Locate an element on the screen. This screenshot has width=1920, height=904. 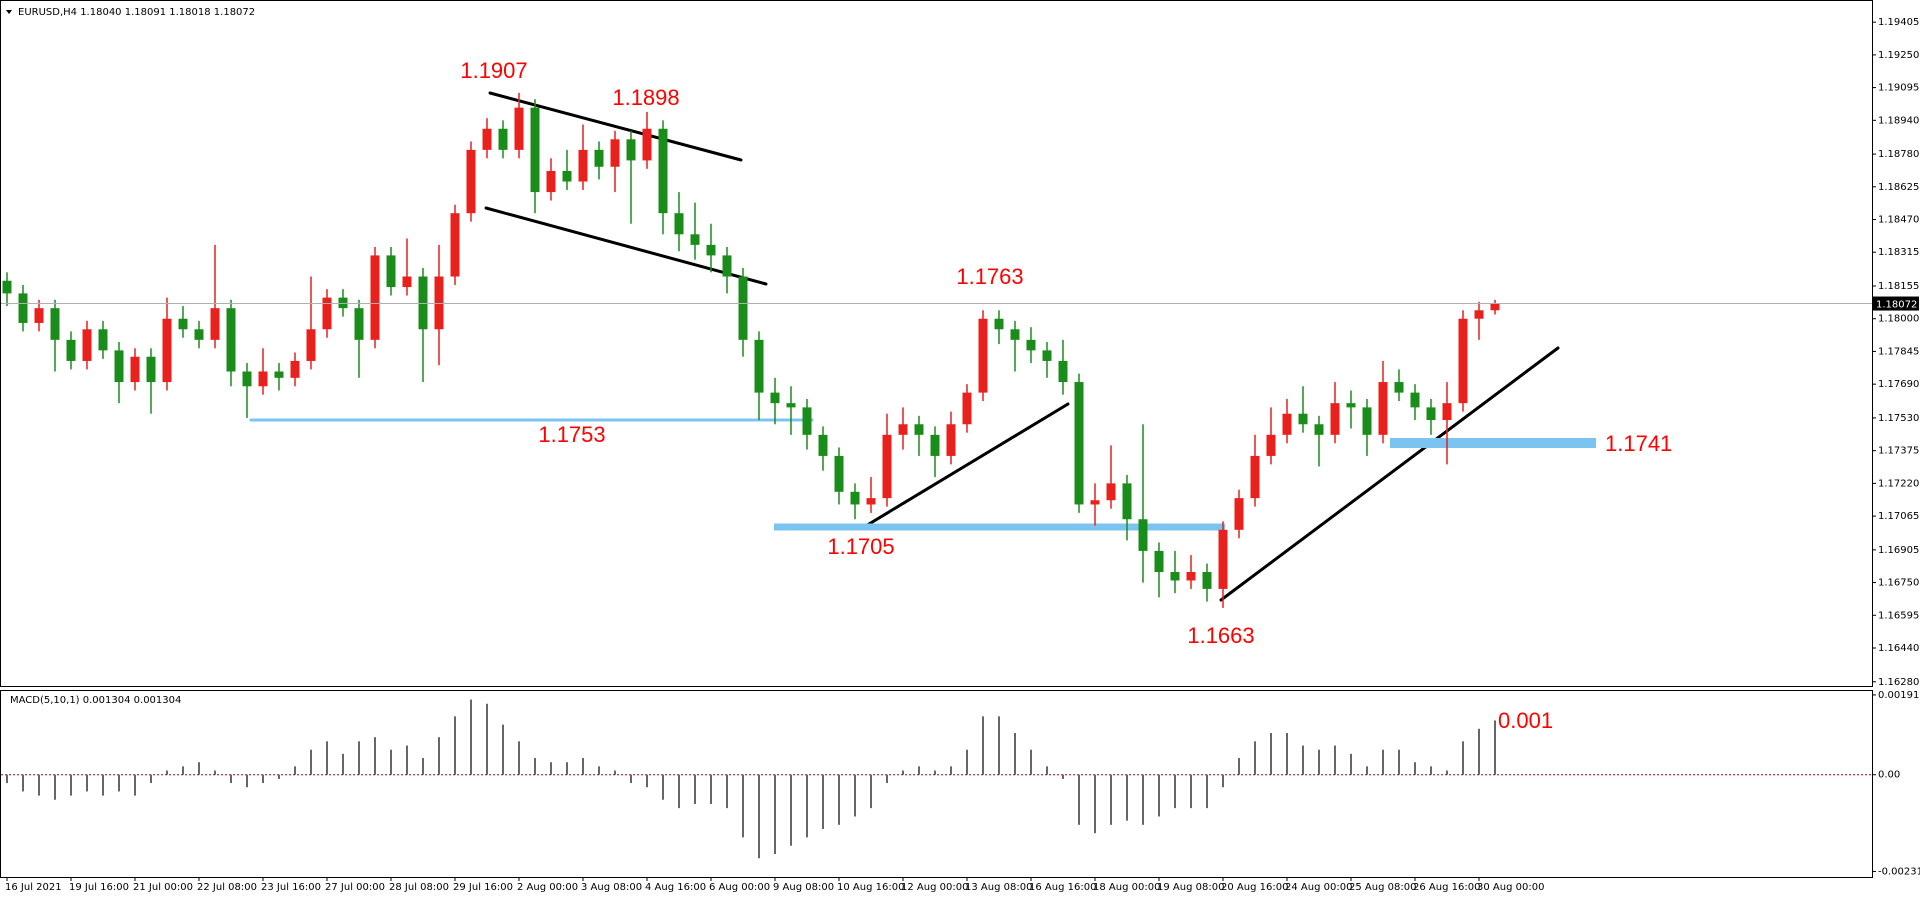
x-tick-label: 3 Aug 08:00 is located at coordinates (611, 887).